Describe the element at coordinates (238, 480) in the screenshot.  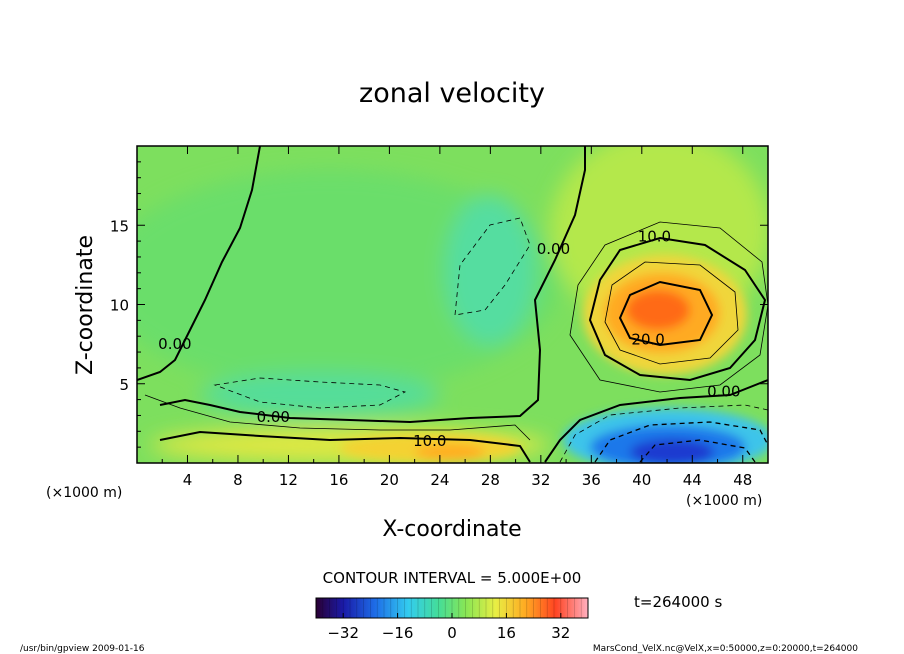
I see `x-tick-label: 8` at that location.